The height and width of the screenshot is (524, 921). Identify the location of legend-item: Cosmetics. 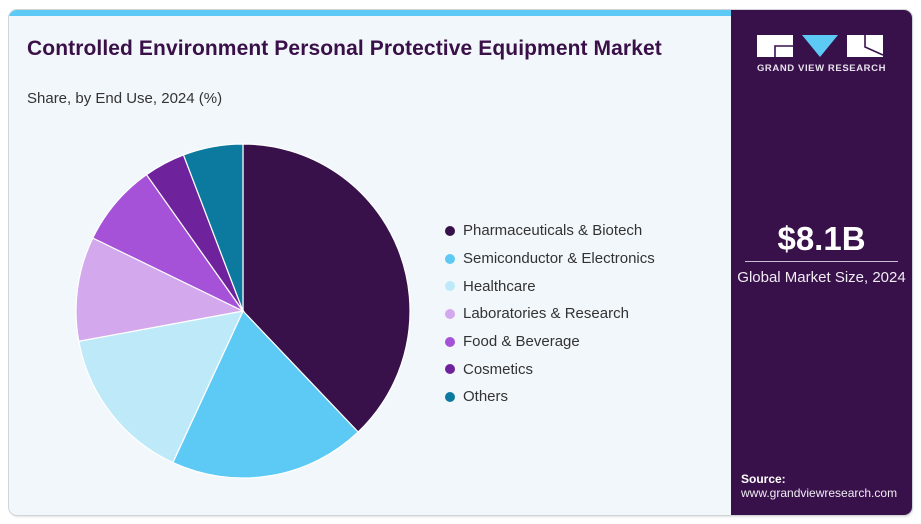
(550, 369).